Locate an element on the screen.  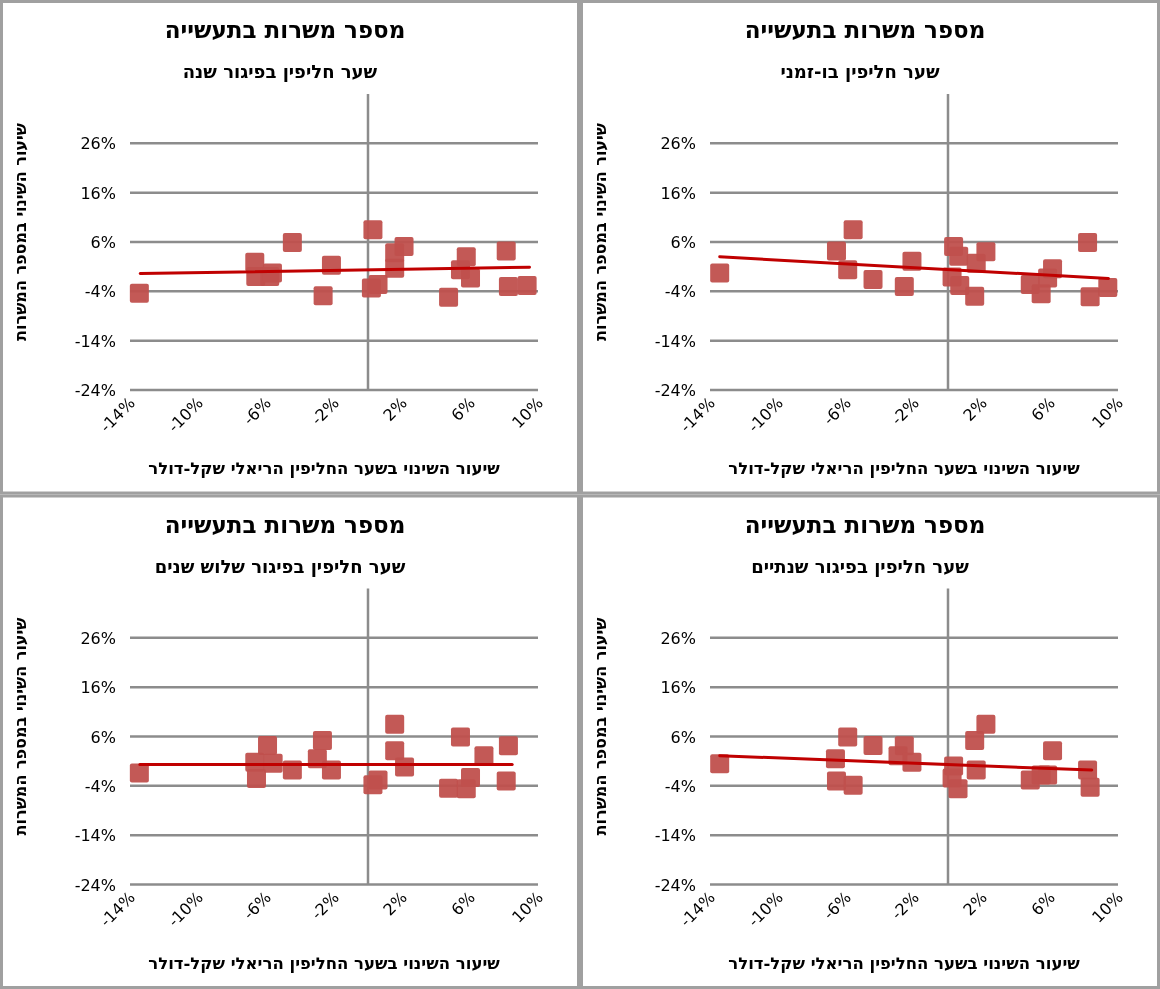
chart-subtitle: שער חליפין בפיגור שנה is located at coordinates (280, 71).